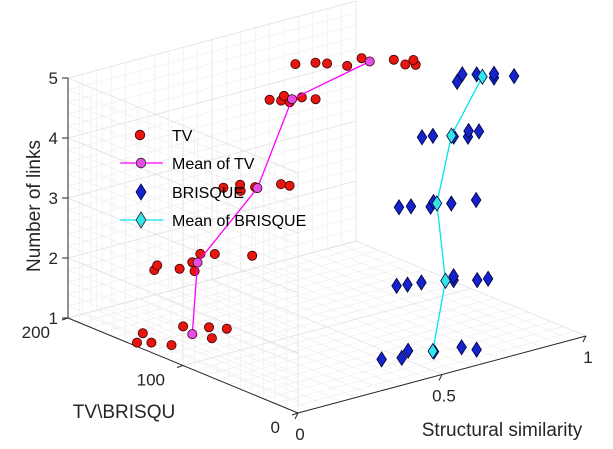 This screenshot has width=613, height=449. Describe the element at coordinates (587, 357) in the screenshot. I see `x-tick-label: 1` at that location.